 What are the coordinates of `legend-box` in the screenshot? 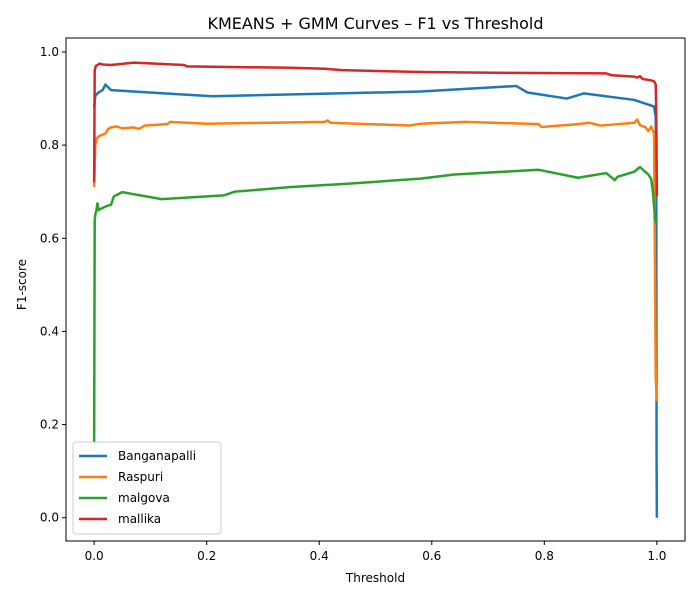 It's located at (147, 488).